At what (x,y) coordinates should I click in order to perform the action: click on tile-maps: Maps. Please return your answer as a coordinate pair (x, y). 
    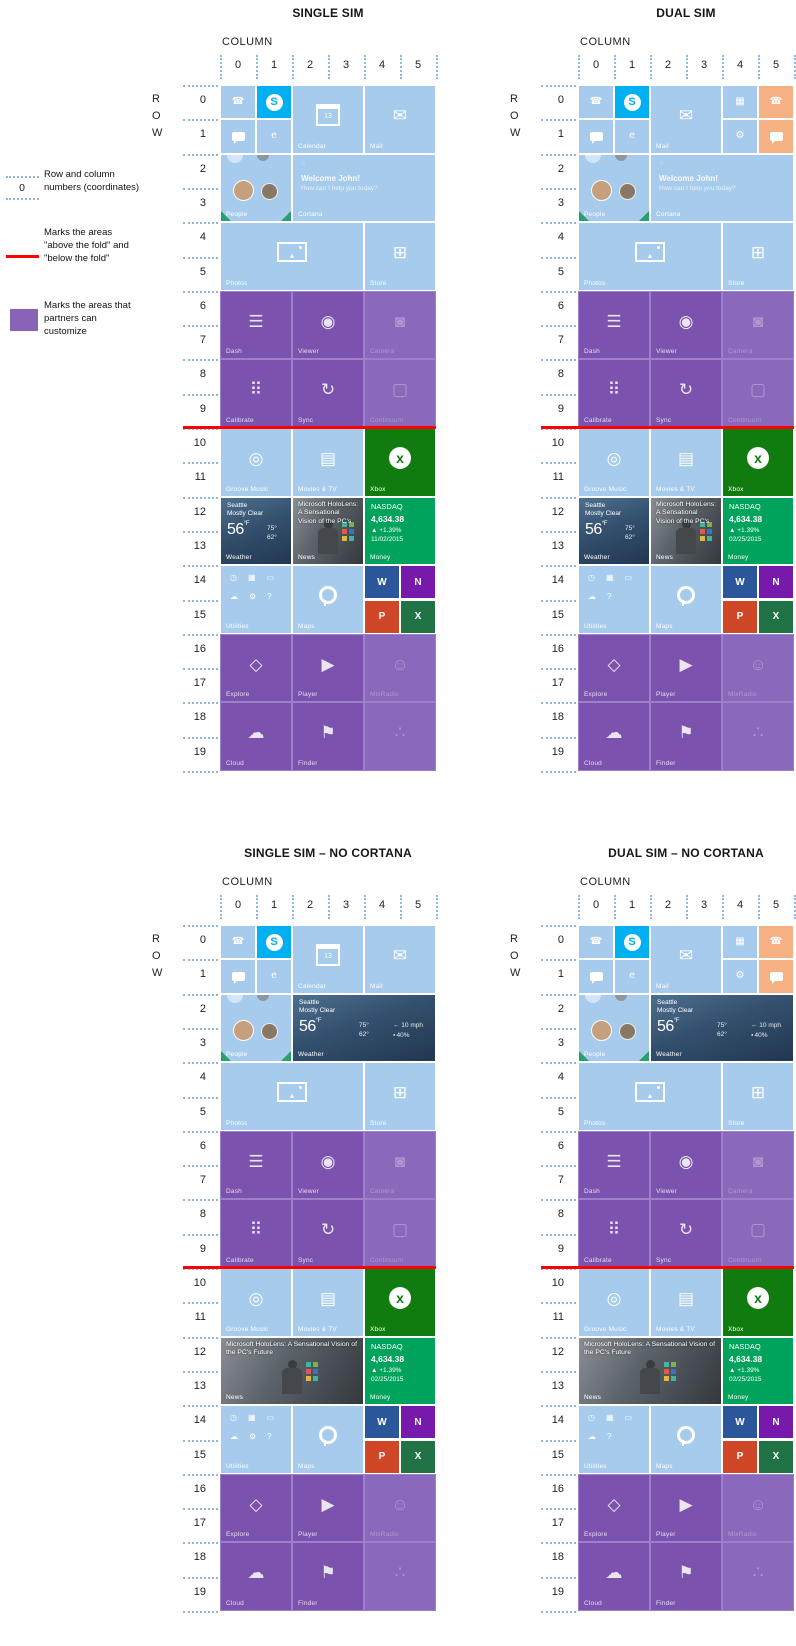
    Looking at the image, I should click on (328, 599).